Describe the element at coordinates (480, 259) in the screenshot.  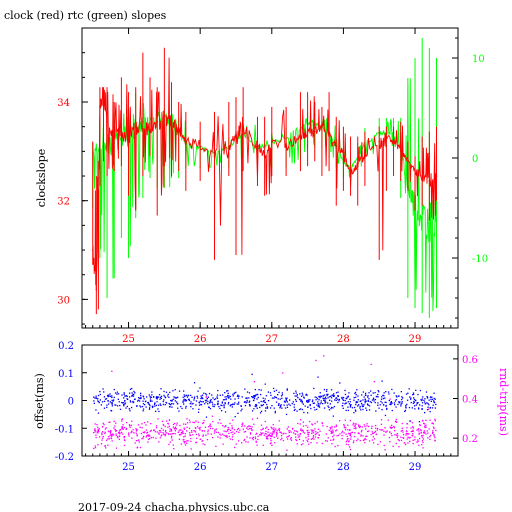
I see `upper-y2-tick-label: -10` at that location.